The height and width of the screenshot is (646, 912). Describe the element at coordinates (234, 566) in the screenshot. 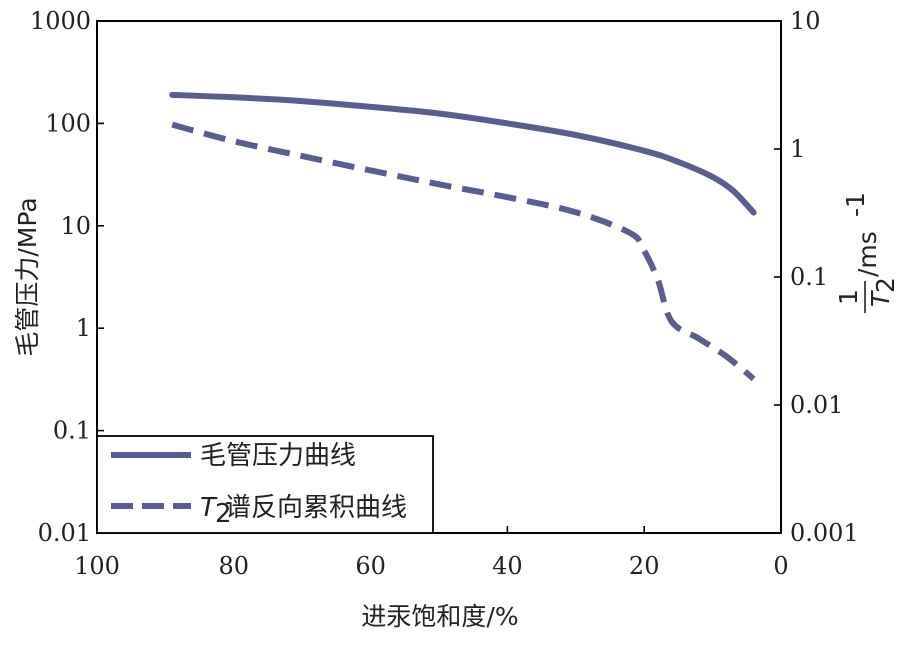

I see `x-tick-label: 80` at that location.